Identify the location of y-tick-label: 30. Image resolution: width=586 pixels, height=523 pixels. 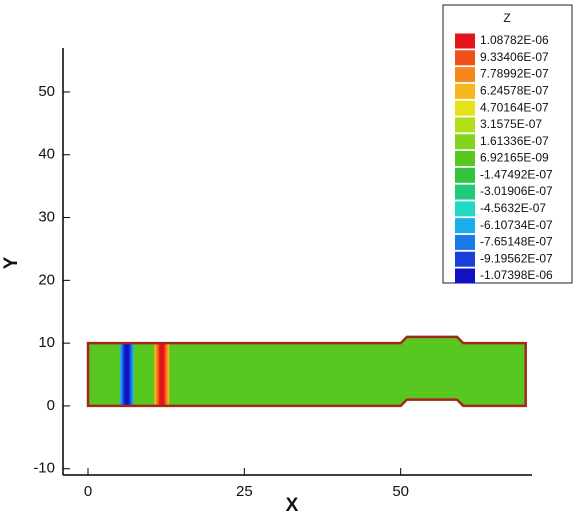
(46, 217).